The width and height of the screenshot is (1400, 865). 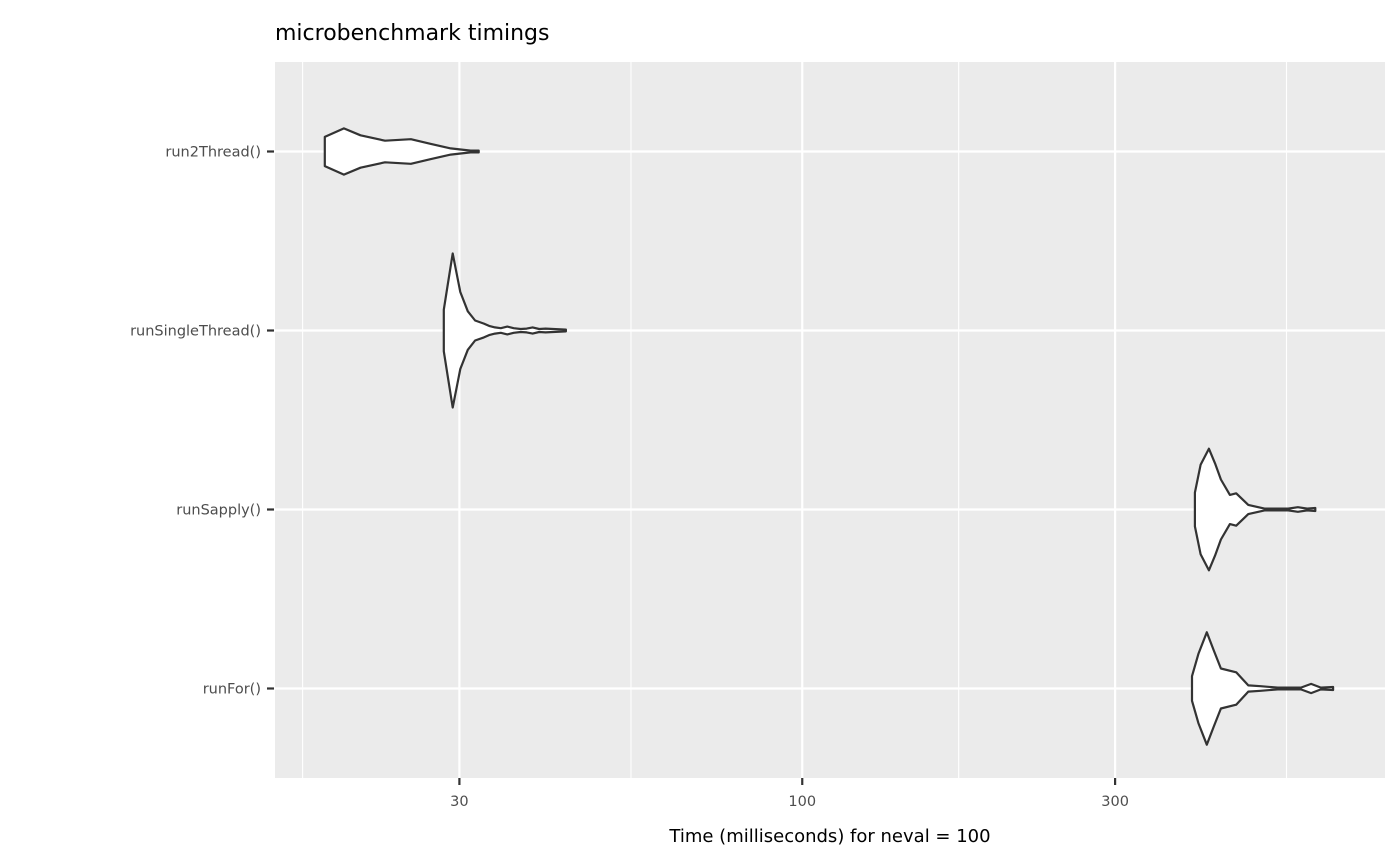 I want to click on y-tick-label: runFor(), so click(x=232, y=690).